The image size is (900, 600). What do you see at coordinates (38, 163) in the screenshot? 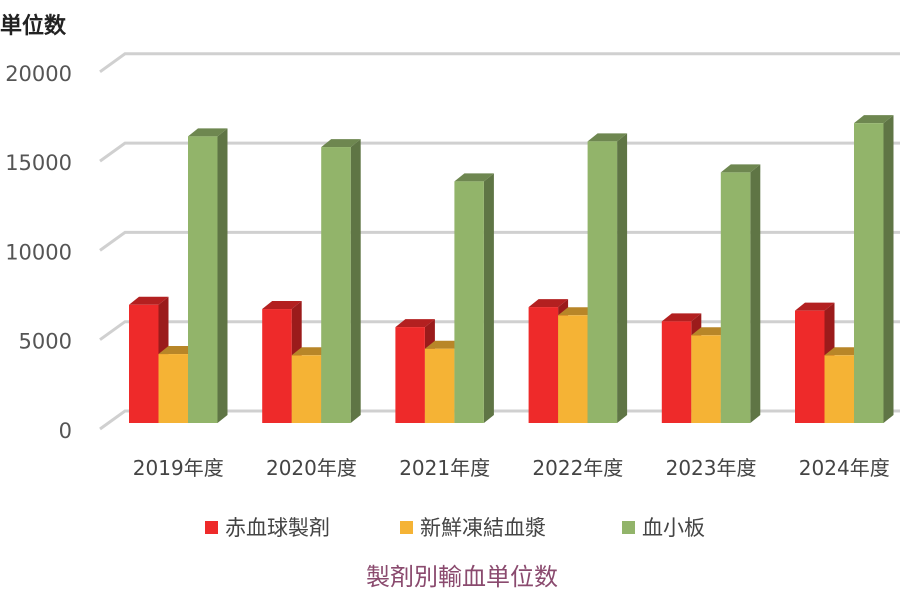
I see `y-tick-label: 15000` at bounding box center [38, 163].